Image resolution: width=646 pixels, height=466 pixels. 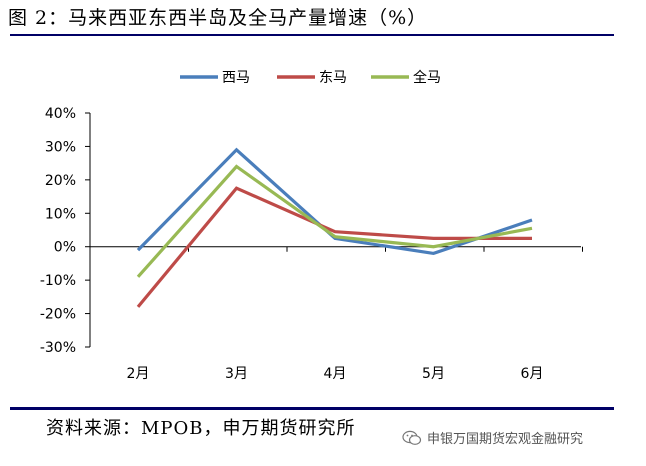 I want to click on footer-rule, so click(x=312, y=408).